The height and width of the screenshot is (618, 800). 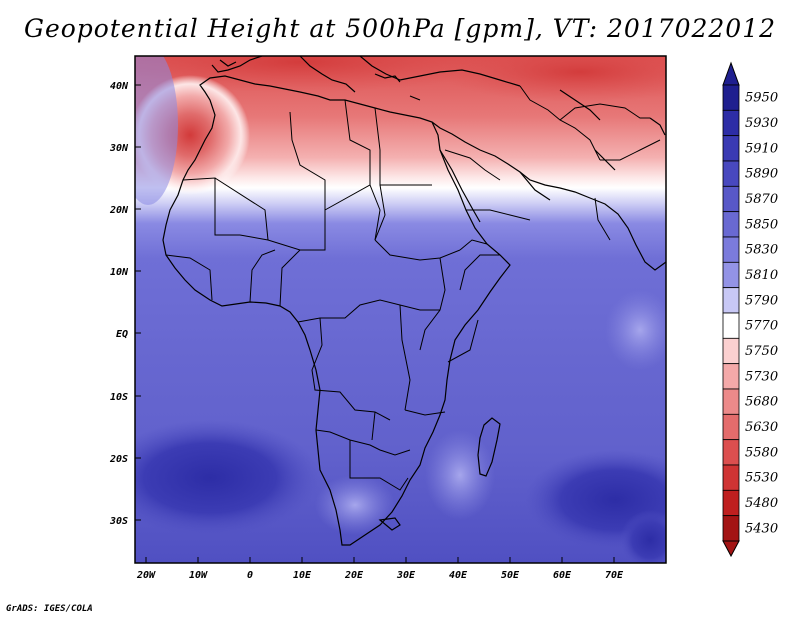 What do you see at coordinates (761, 427) in the screenshot?
I see `colorbar-label: 5630` at bounding box center [761, 427].